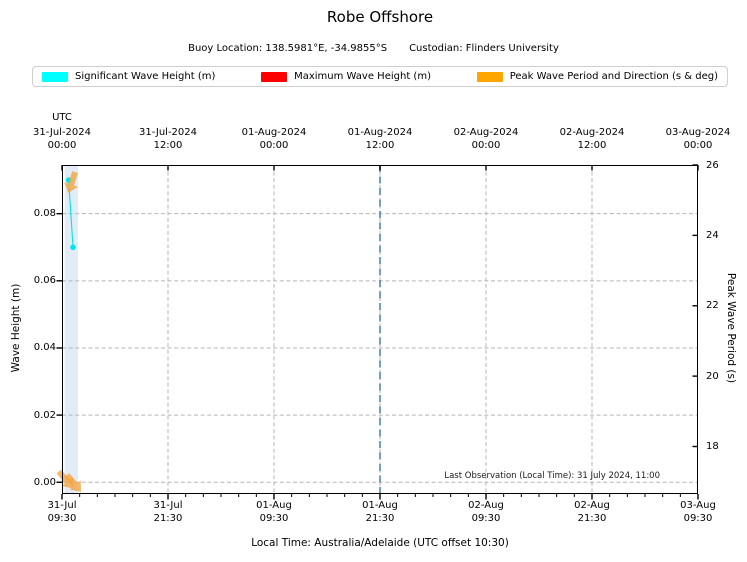  What do you see at coordinates (44, 415) in the screenshot?
I see `left-tick-label: 0.02` at bounding box center [44, 415].